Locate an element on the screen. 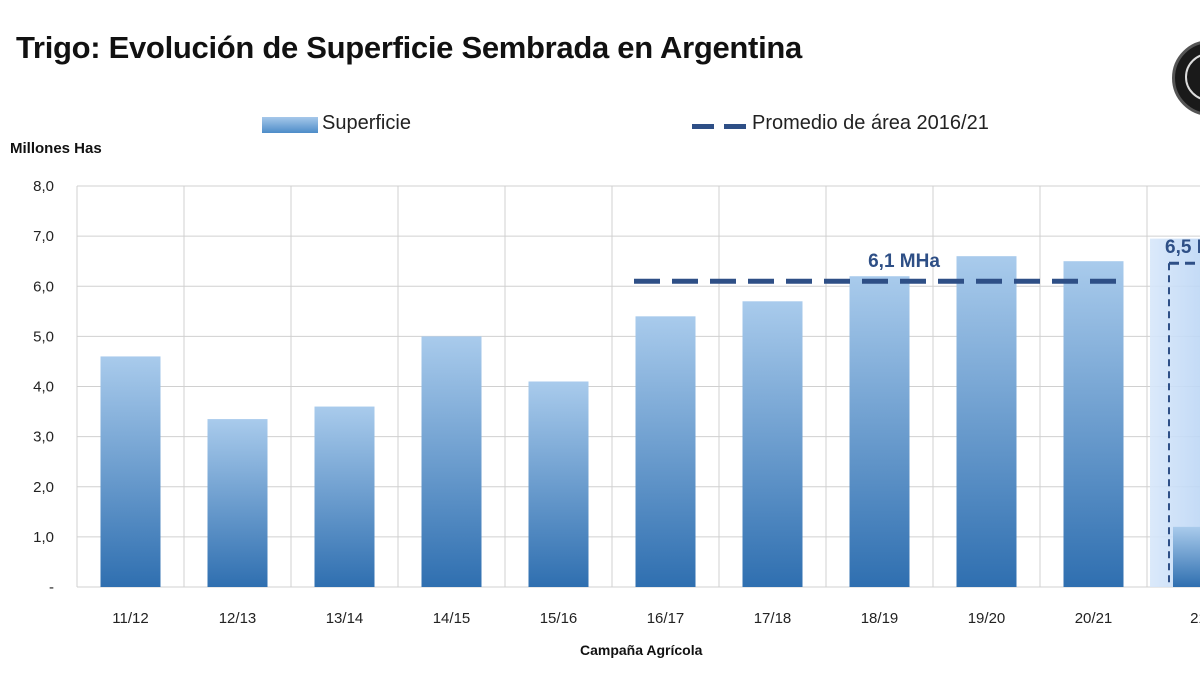 The height and width of the screenshot is (675, 1200). x-tick-label: 13/14 is located at coordinates (345, 618).